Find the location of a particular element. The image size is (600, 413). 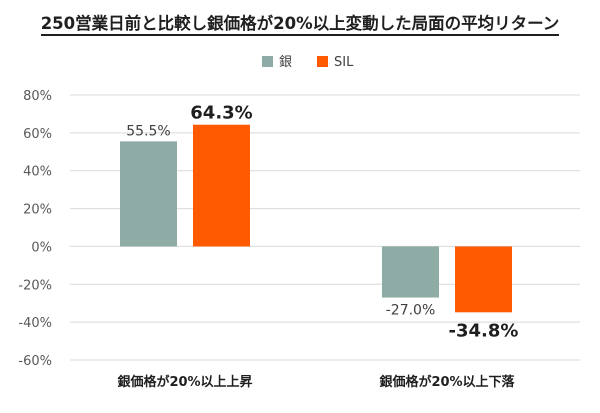

y-tick-label: 40% is located at coordinates (37, 172).